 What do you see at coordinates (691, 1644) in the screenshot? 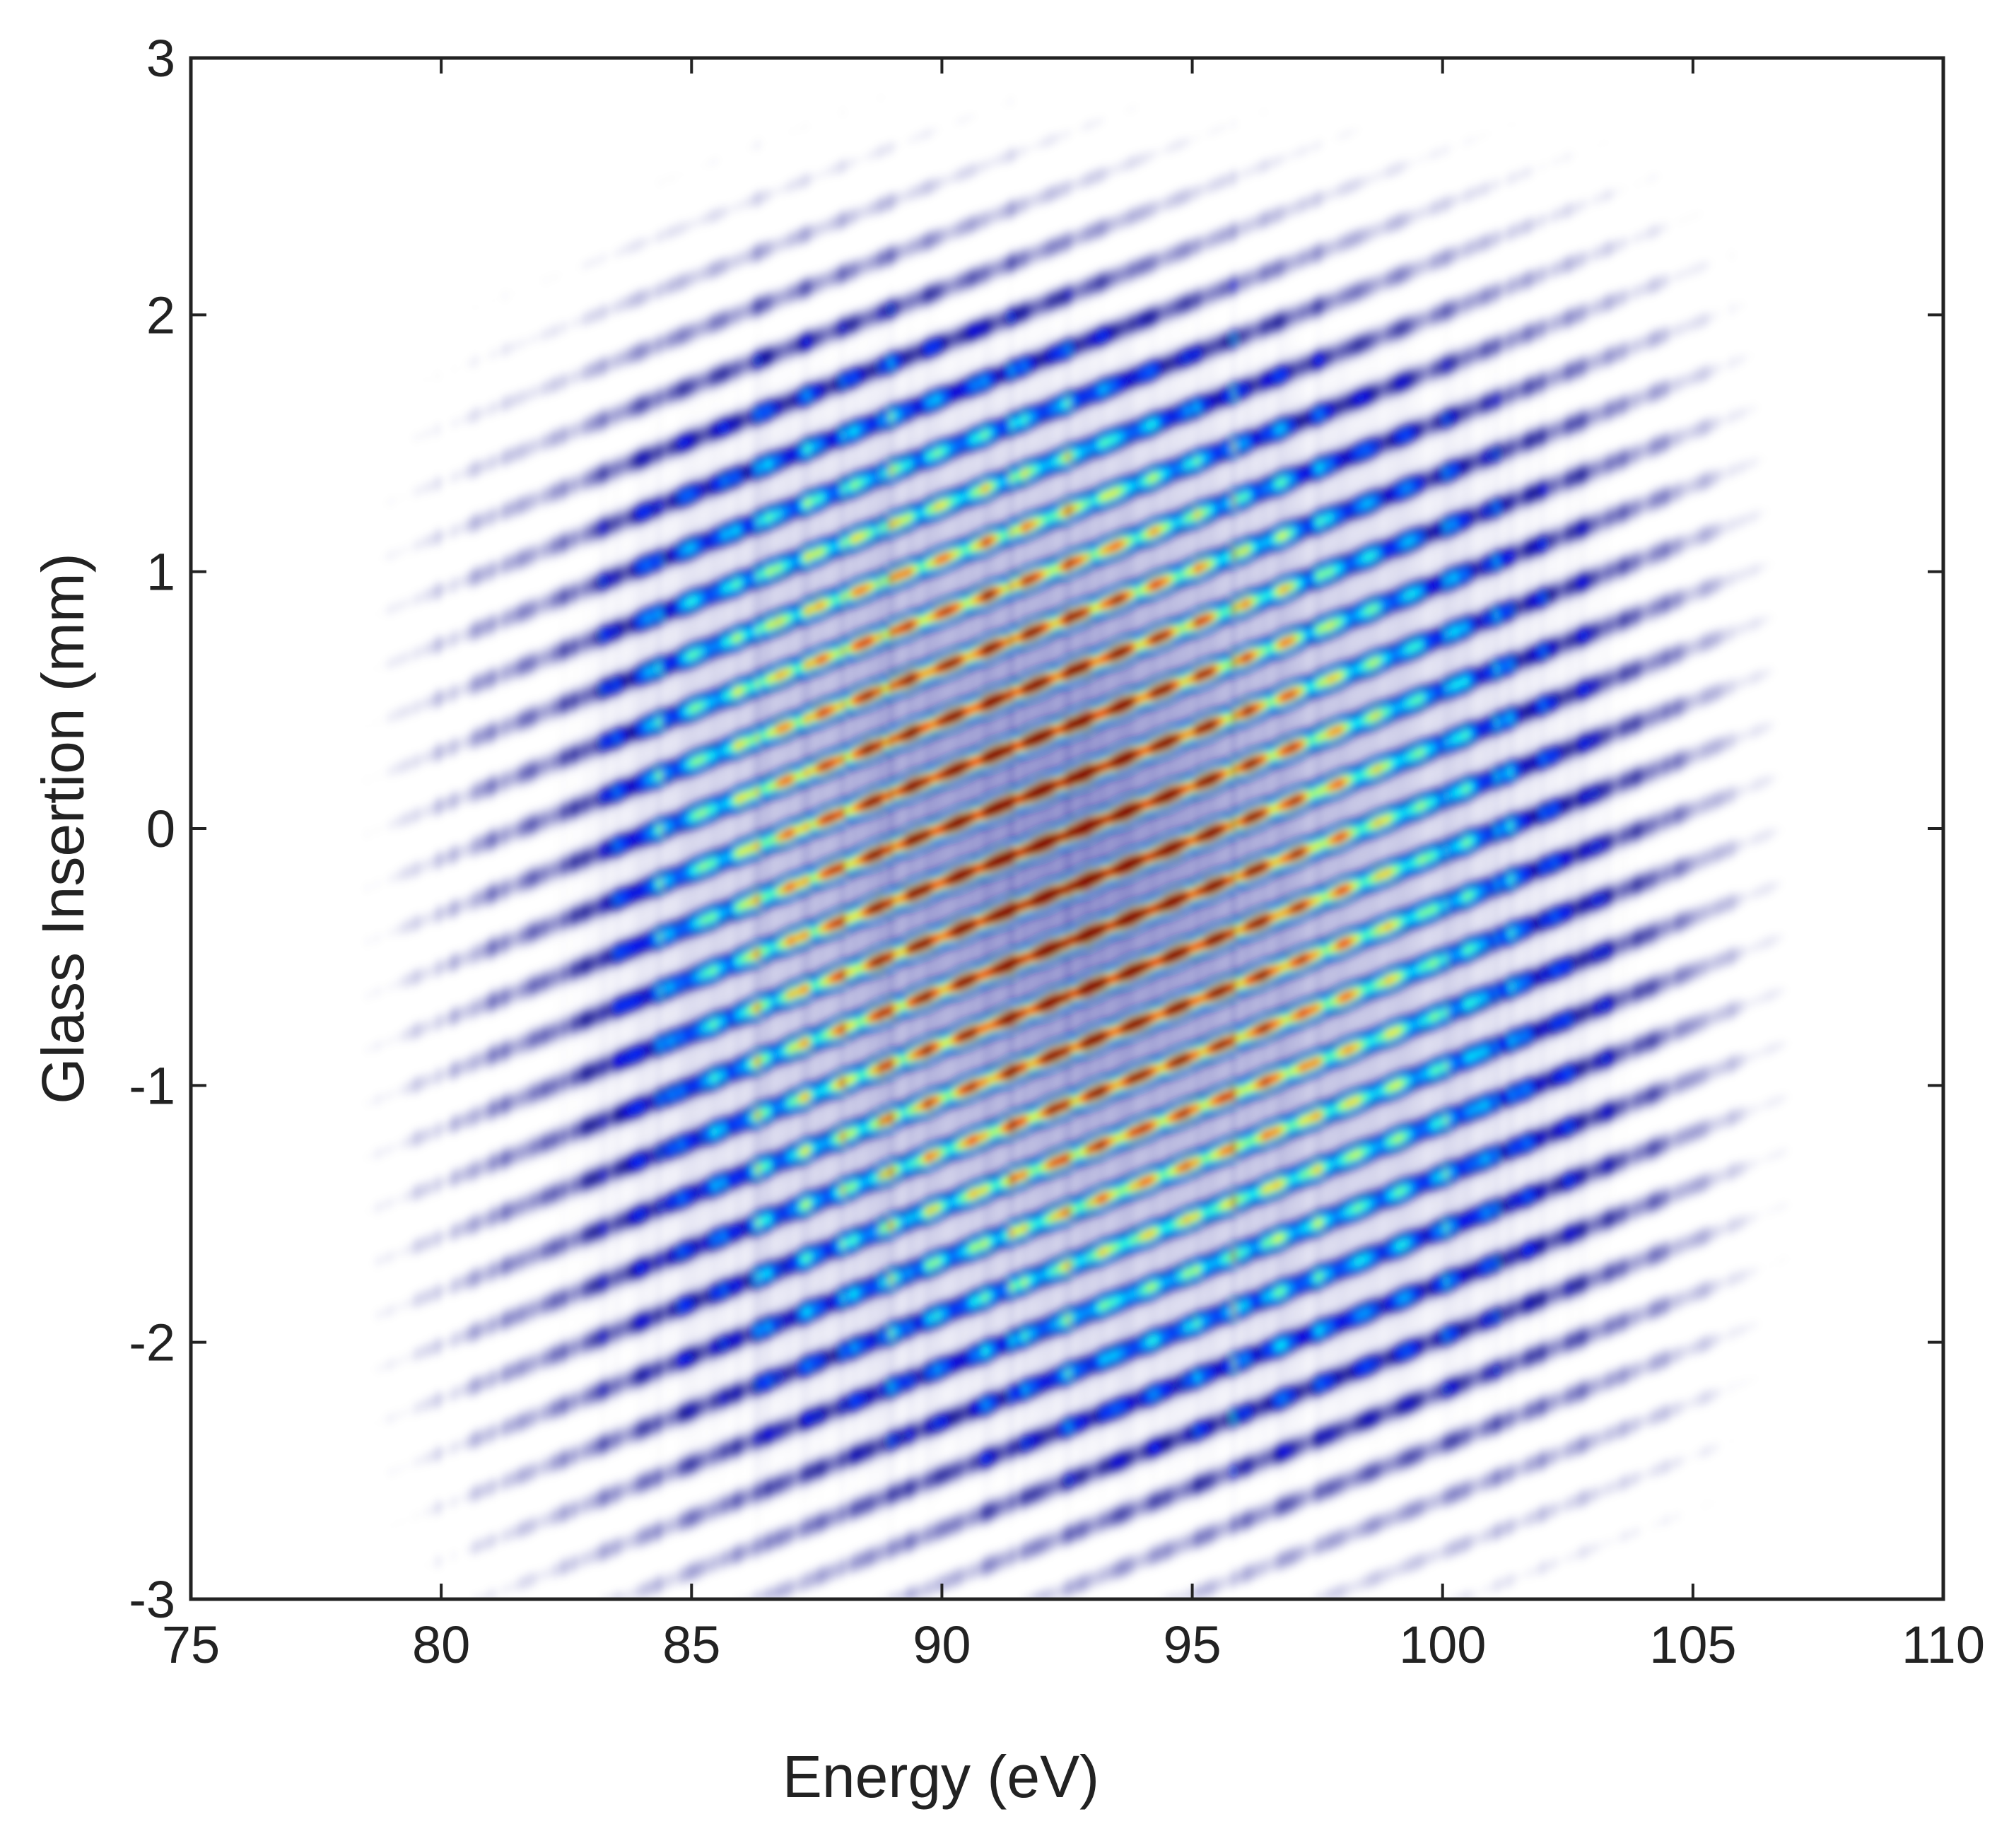
I see `x-tick-label: 85` at bounding box center [691, 1644].